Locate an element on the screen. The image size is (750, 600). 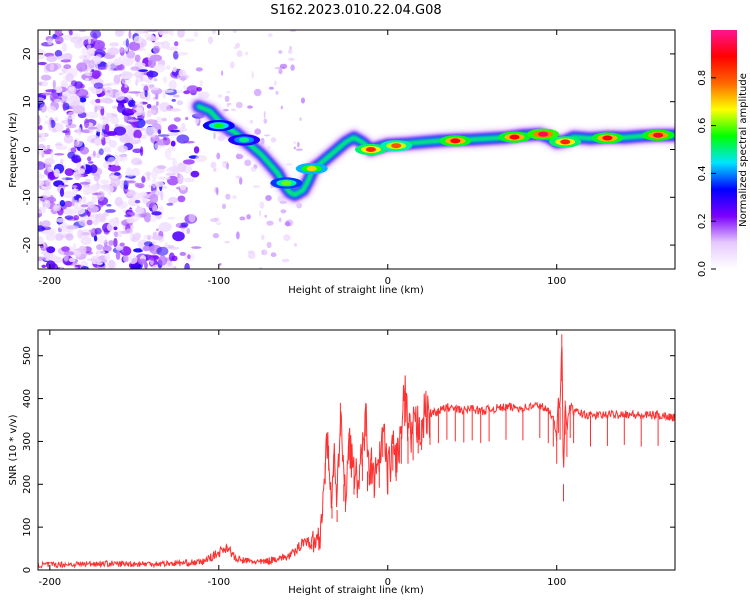
y-tick-label: 20 is located at coordinates (27, 54).